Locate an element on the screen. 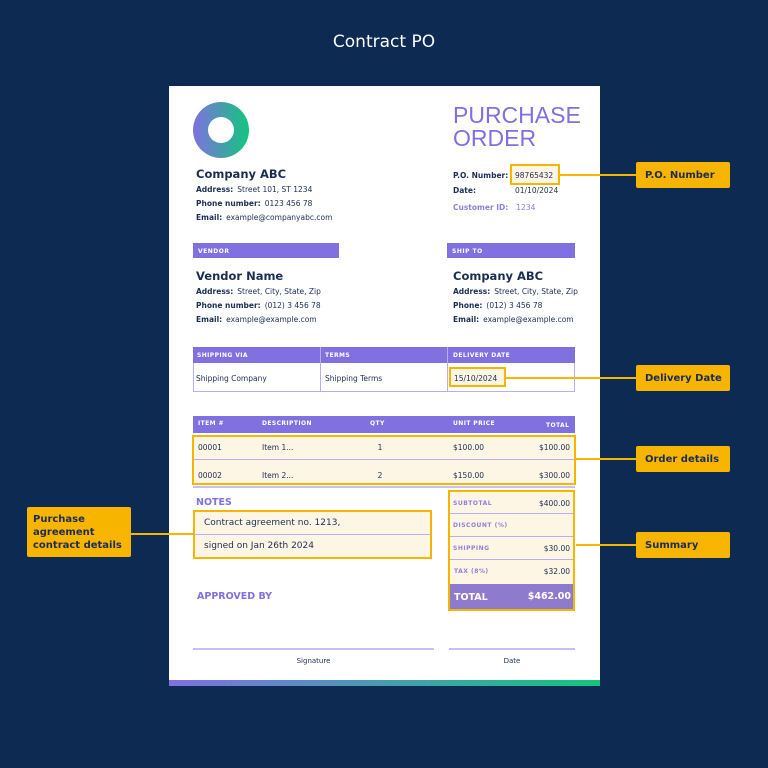 This screenshot has height=768, width=768. company-name: Company ABC is located at coordinates (241, 174).